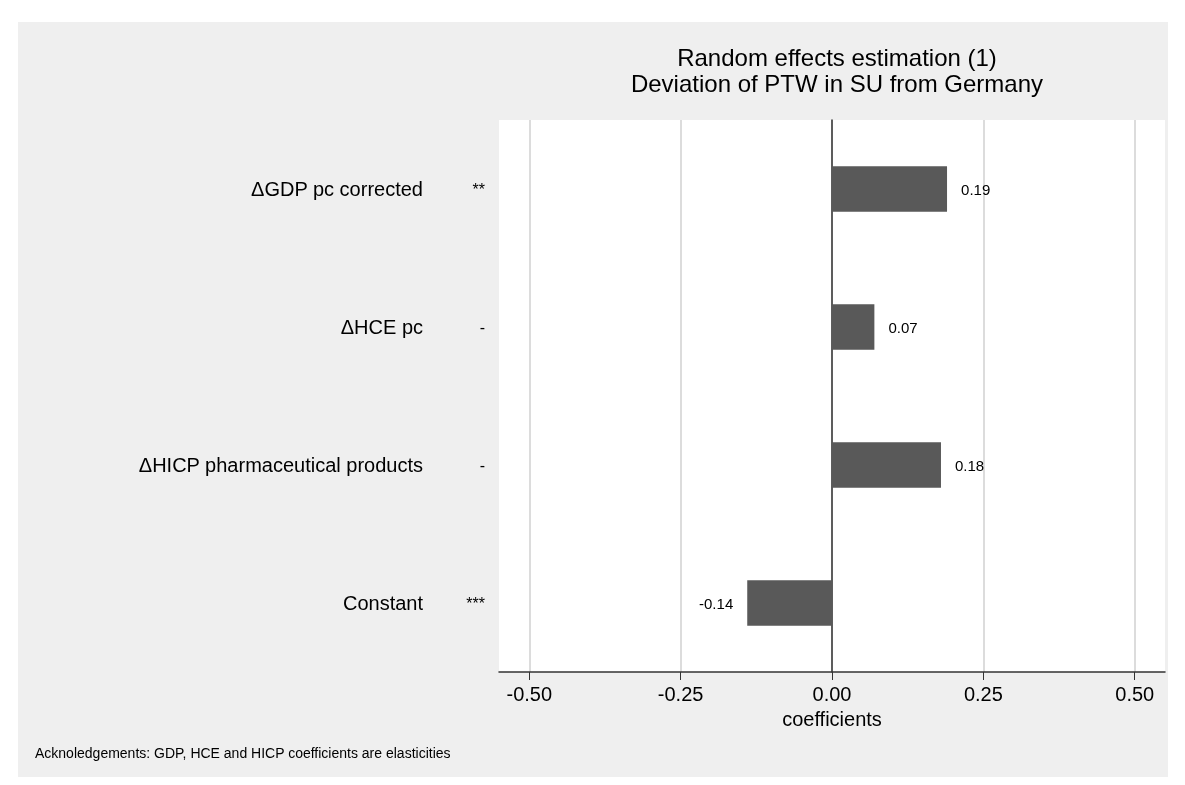 This screenshot has height=785, width=1185. What do you see at coordinates (280, 465) in the screenshot?
I see `y-tick-label: ΔHICP pharmaceutical products` at bounding box center [280, 465].